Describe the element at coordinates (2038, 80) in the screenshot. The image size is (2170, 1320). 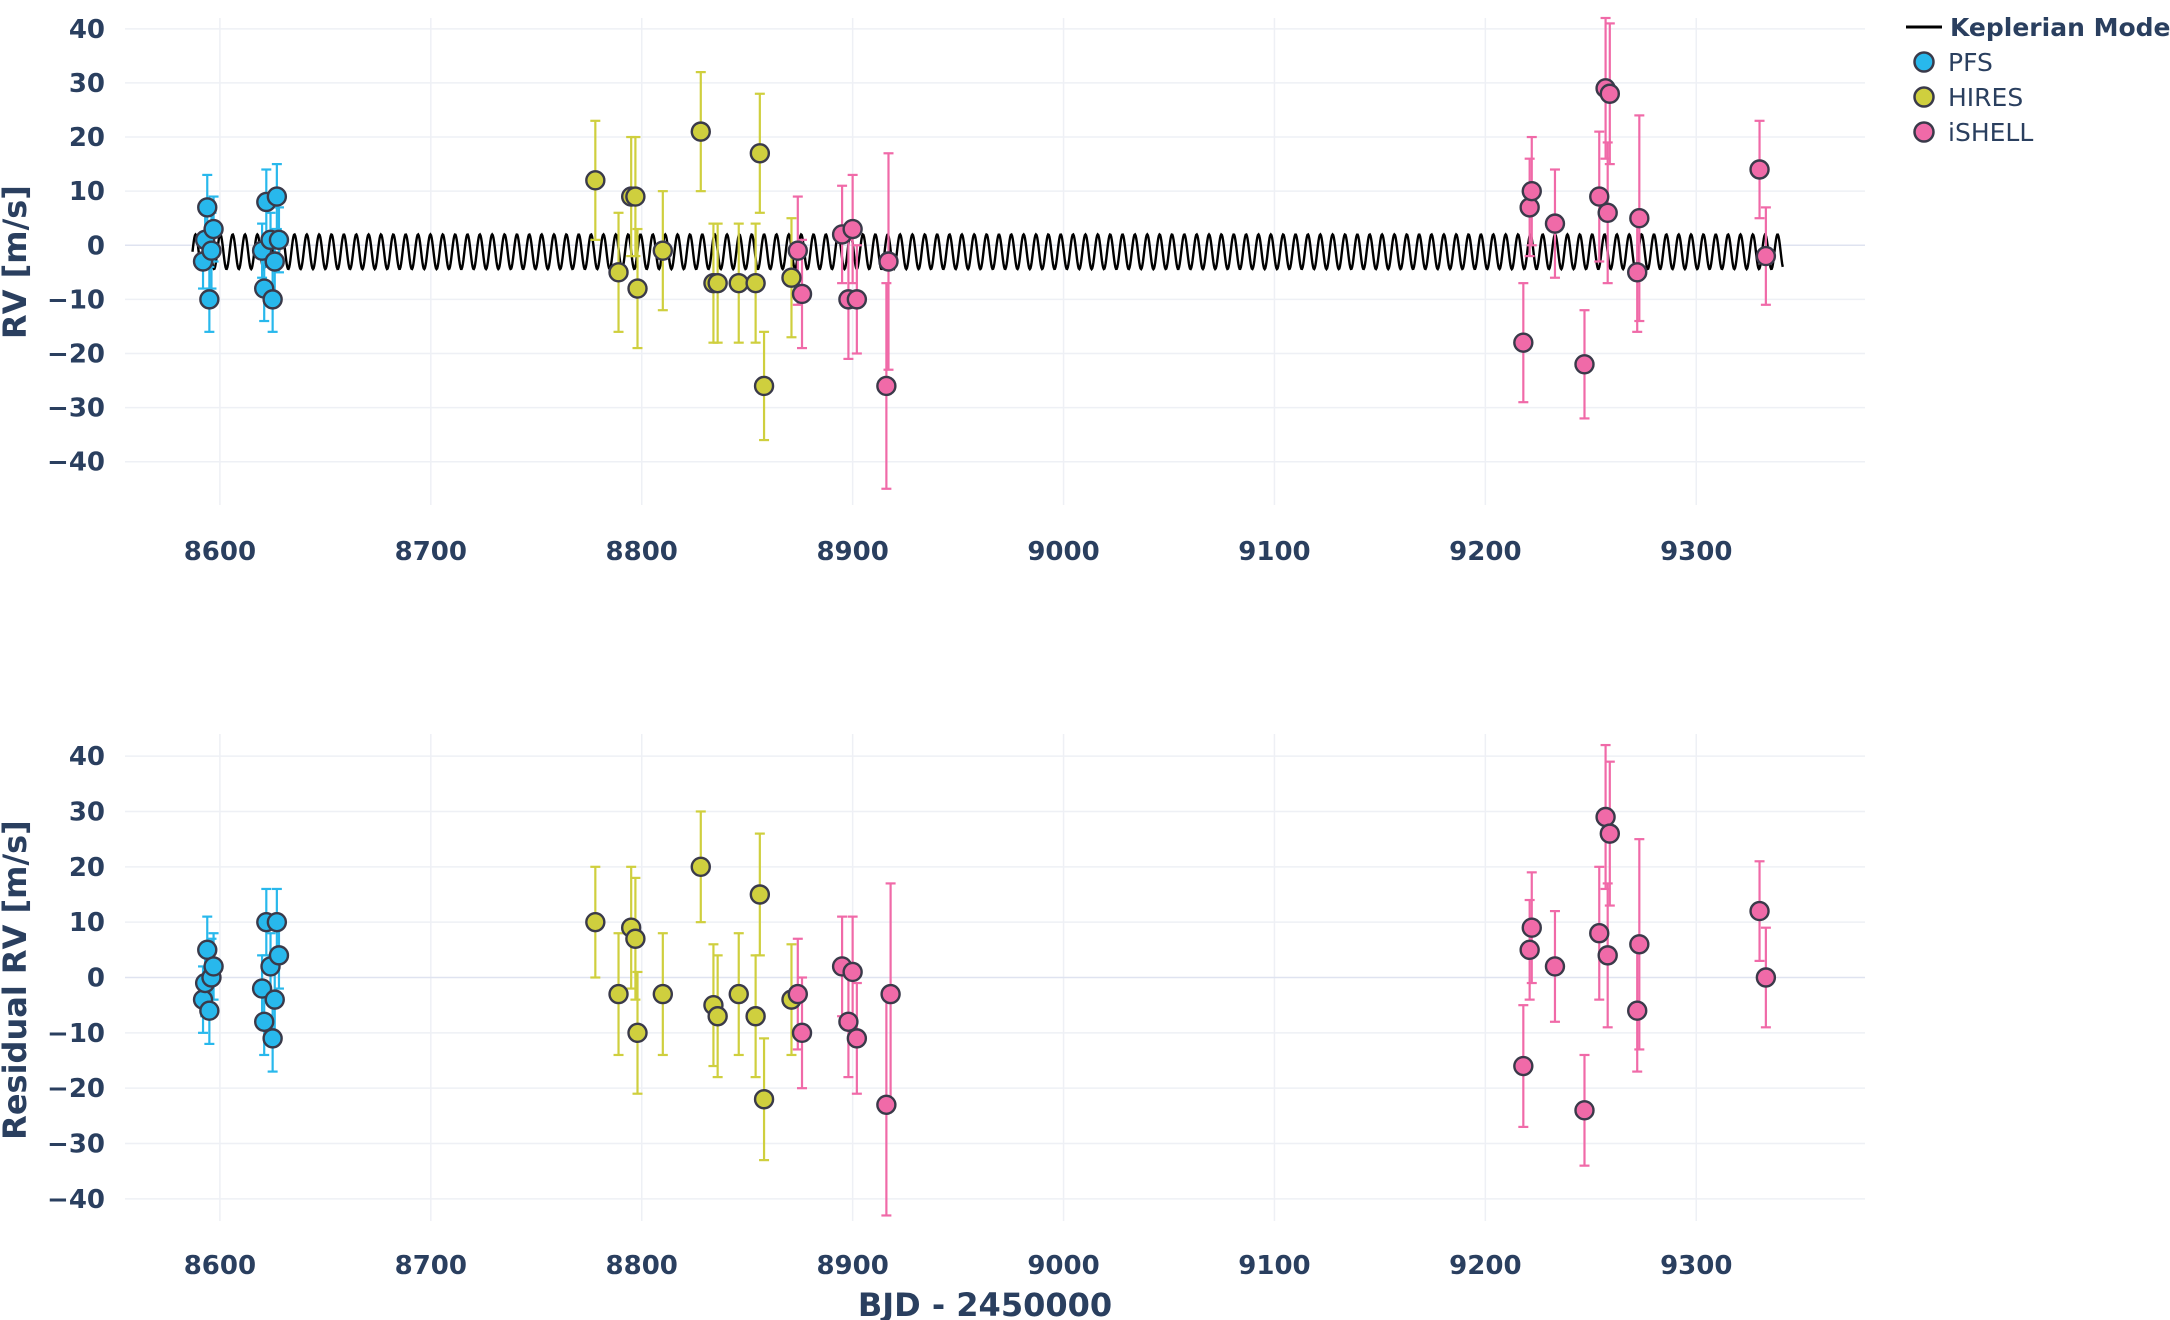
I see `legend: Keplerian Model PFS HIRES iSHELL` at that location.